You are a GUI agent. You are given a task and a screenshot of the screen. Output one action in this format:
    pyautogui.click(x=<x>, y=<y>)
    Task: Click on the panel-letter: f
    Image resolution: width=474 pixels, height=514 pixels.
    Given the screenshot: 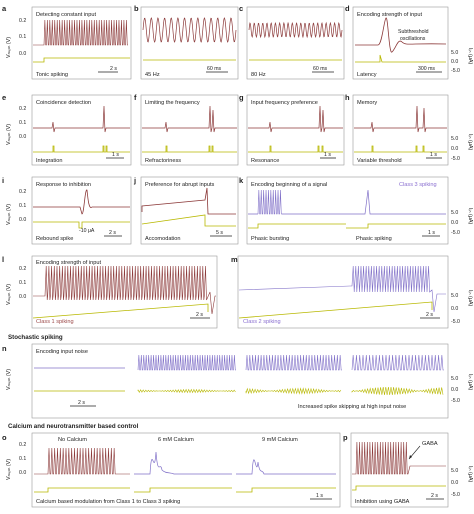 What is the action you would take?
    pyautogui.click(x=135, y=97)
    